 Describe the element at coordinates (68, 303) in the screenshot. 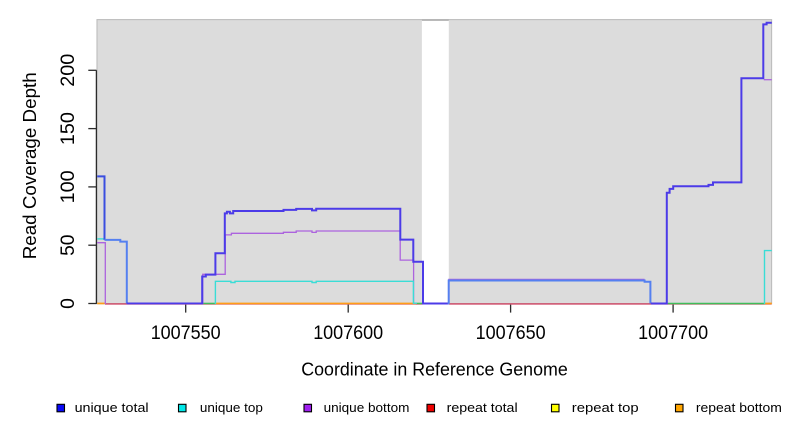

I see `svg-text: 0` at that location.